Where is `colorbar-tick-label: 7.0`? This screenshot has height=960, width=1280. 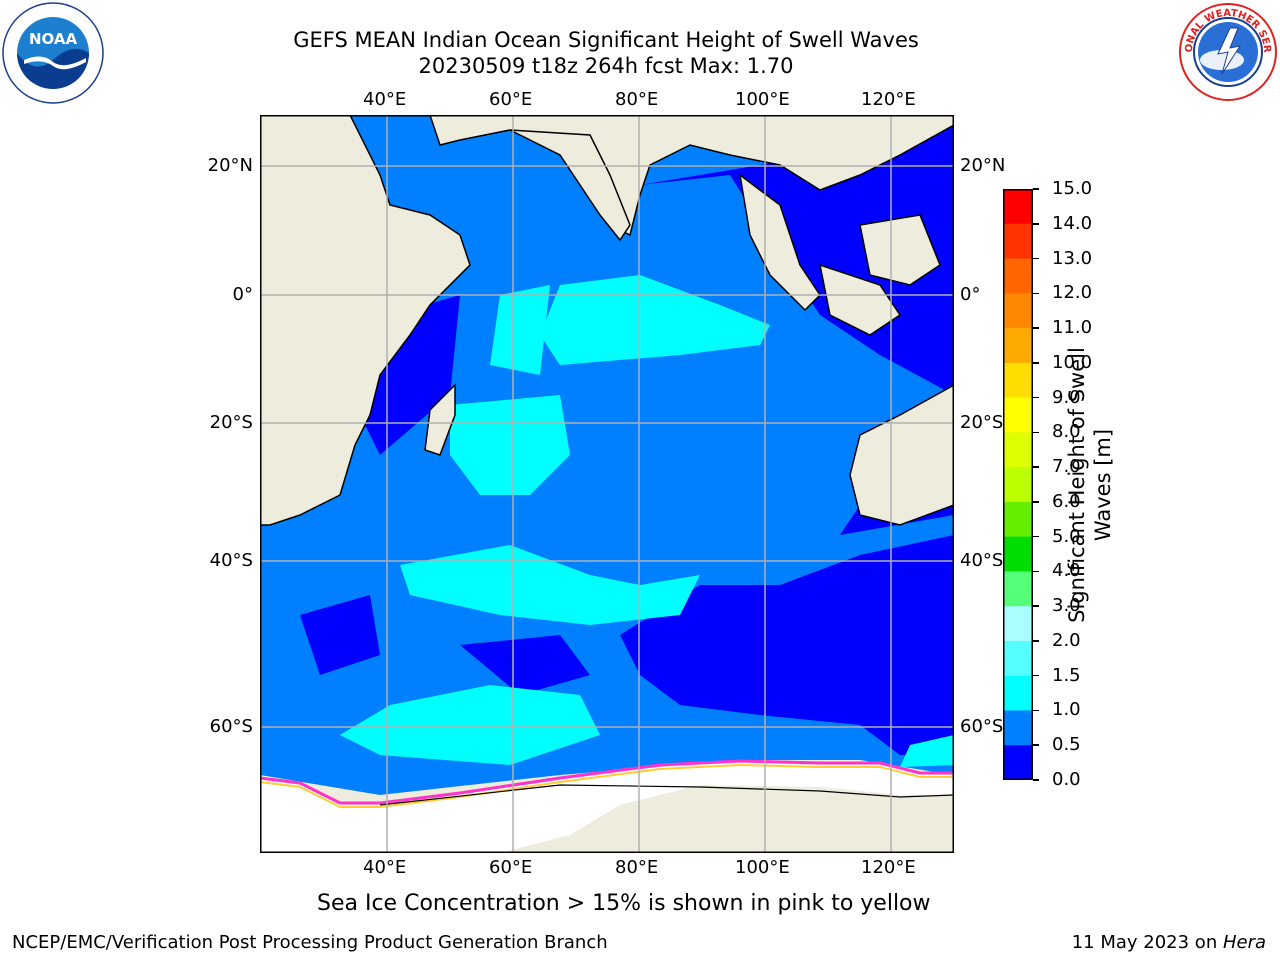 colorbar-tick-label: 7.0 is located at coordinates (1066, 467).